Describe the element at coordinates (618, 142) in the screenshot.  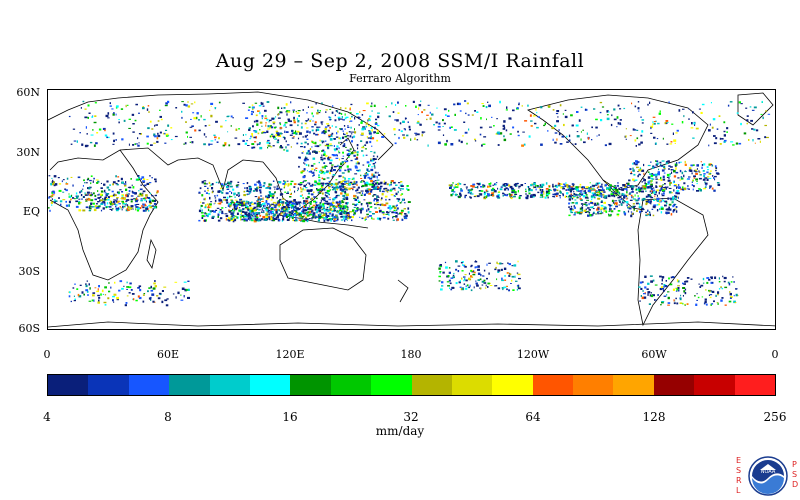
I see `north-america-coast` at that location.